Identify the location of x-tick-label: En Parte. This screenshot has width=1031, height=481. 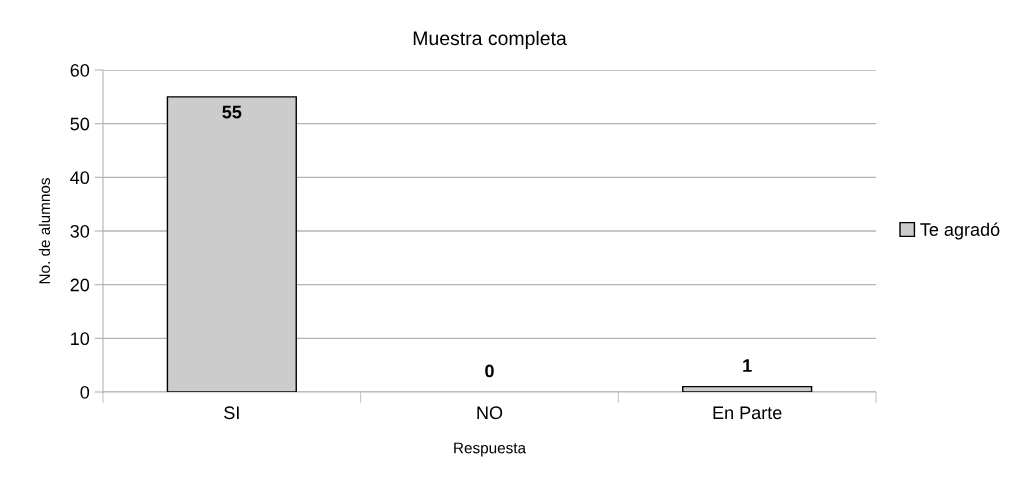
(747, 413).